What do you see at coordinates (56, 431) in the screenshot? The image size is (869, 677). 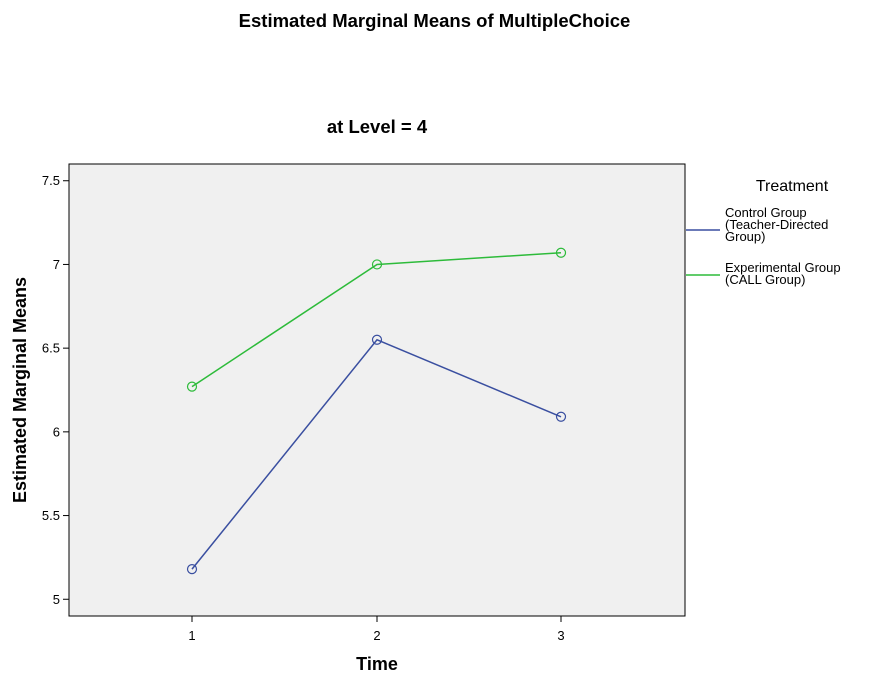 I see `y-tick-label: 6` at bounding box center [56, 431].